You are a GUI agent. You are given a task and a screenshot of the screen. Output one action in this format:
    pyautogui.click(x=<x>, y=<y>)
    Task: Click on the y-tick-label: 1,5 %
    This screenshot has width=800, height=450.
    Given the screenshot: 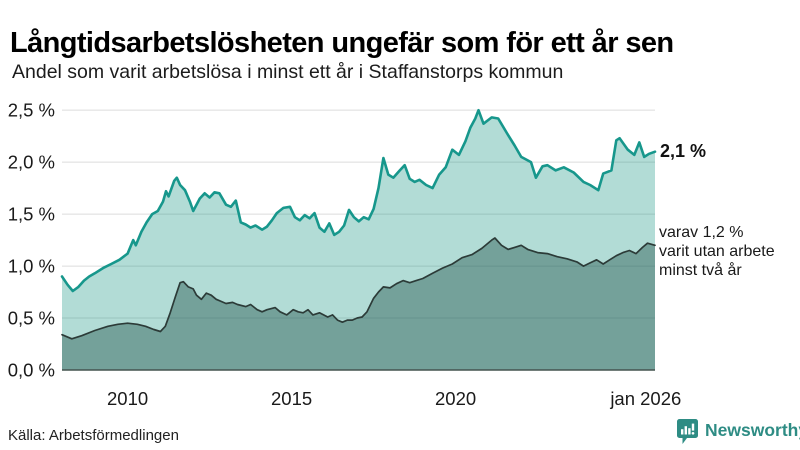 What is the action you would take?
    pyautogui.click(x=31, y=214)
    